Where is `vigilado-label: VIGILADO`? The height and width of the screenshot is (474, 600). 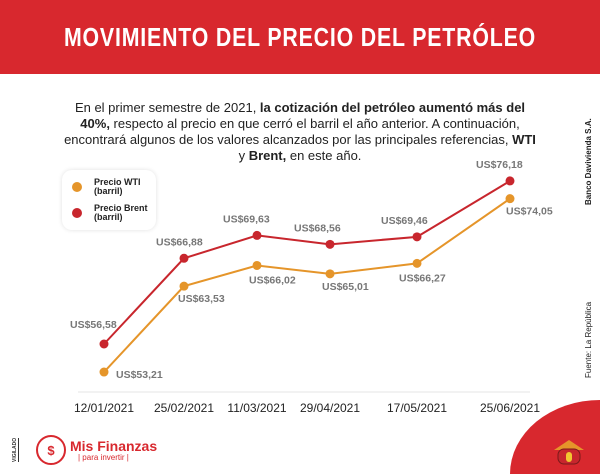 vigilado-label: VIGILADO is located at coordinates (15, 449).